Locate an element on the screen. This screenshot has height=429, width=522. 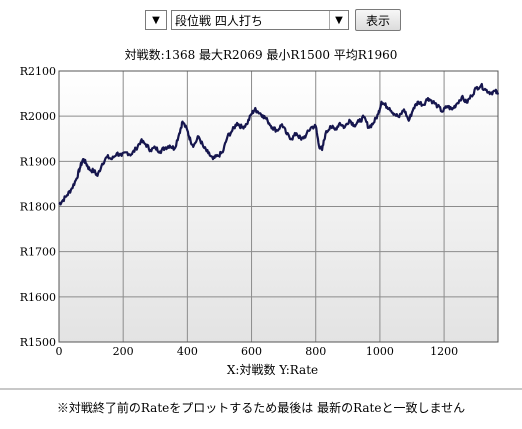
y-tick-label: R2100 is located at coordinates (38, 71).